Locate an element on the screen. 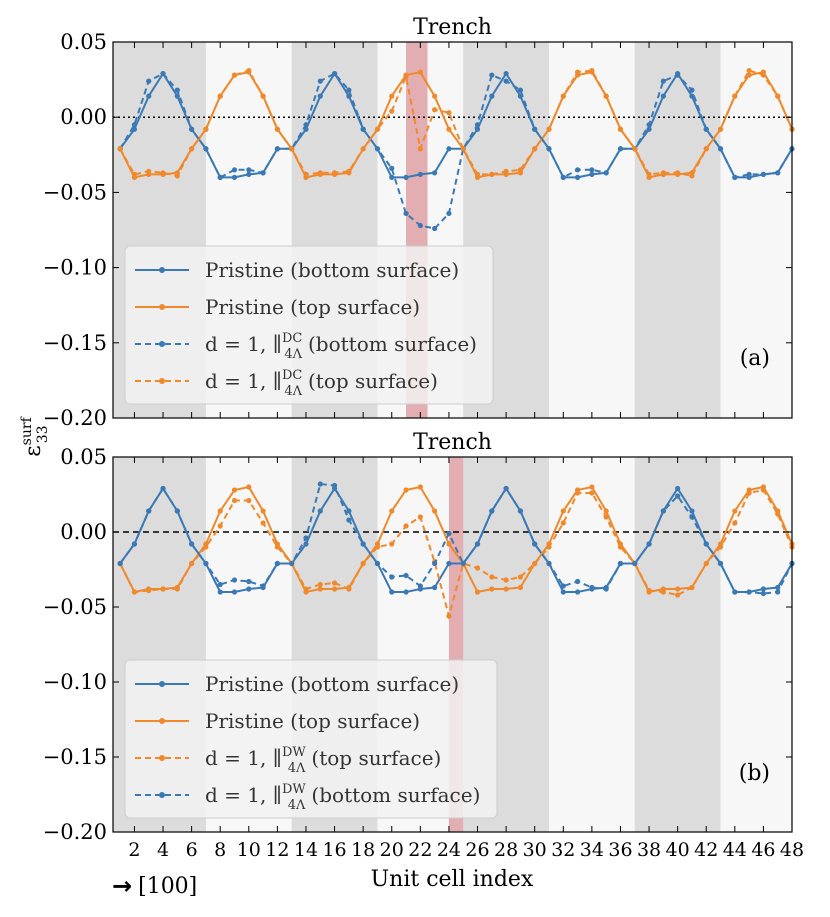  x-tick-label: 48 is located at coordinates (792, 850).